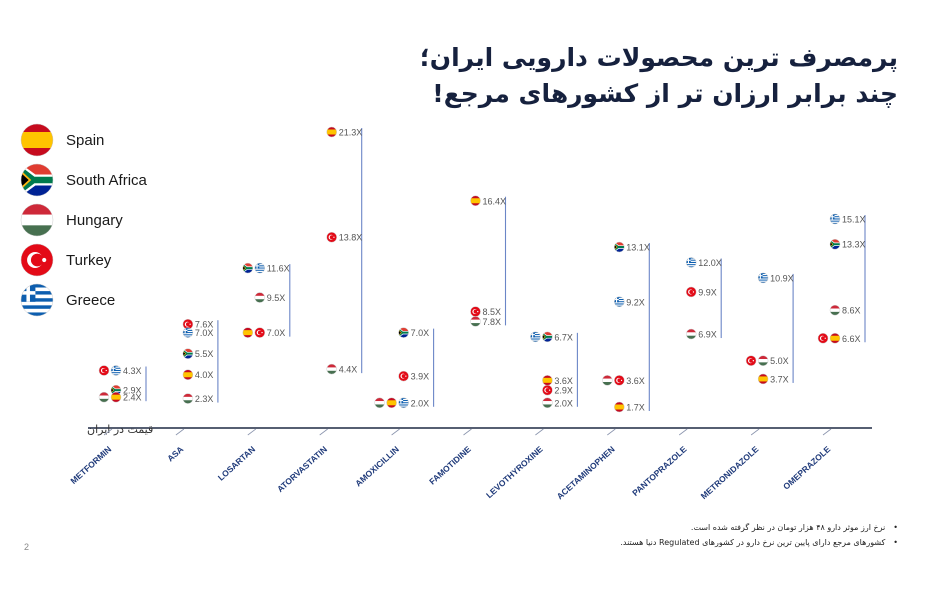 Image resolution: width=926 pixels, height=594 pixels. I want to click on legend: Spain South Africa Hungary Turkey Greece, so click(83, 220).